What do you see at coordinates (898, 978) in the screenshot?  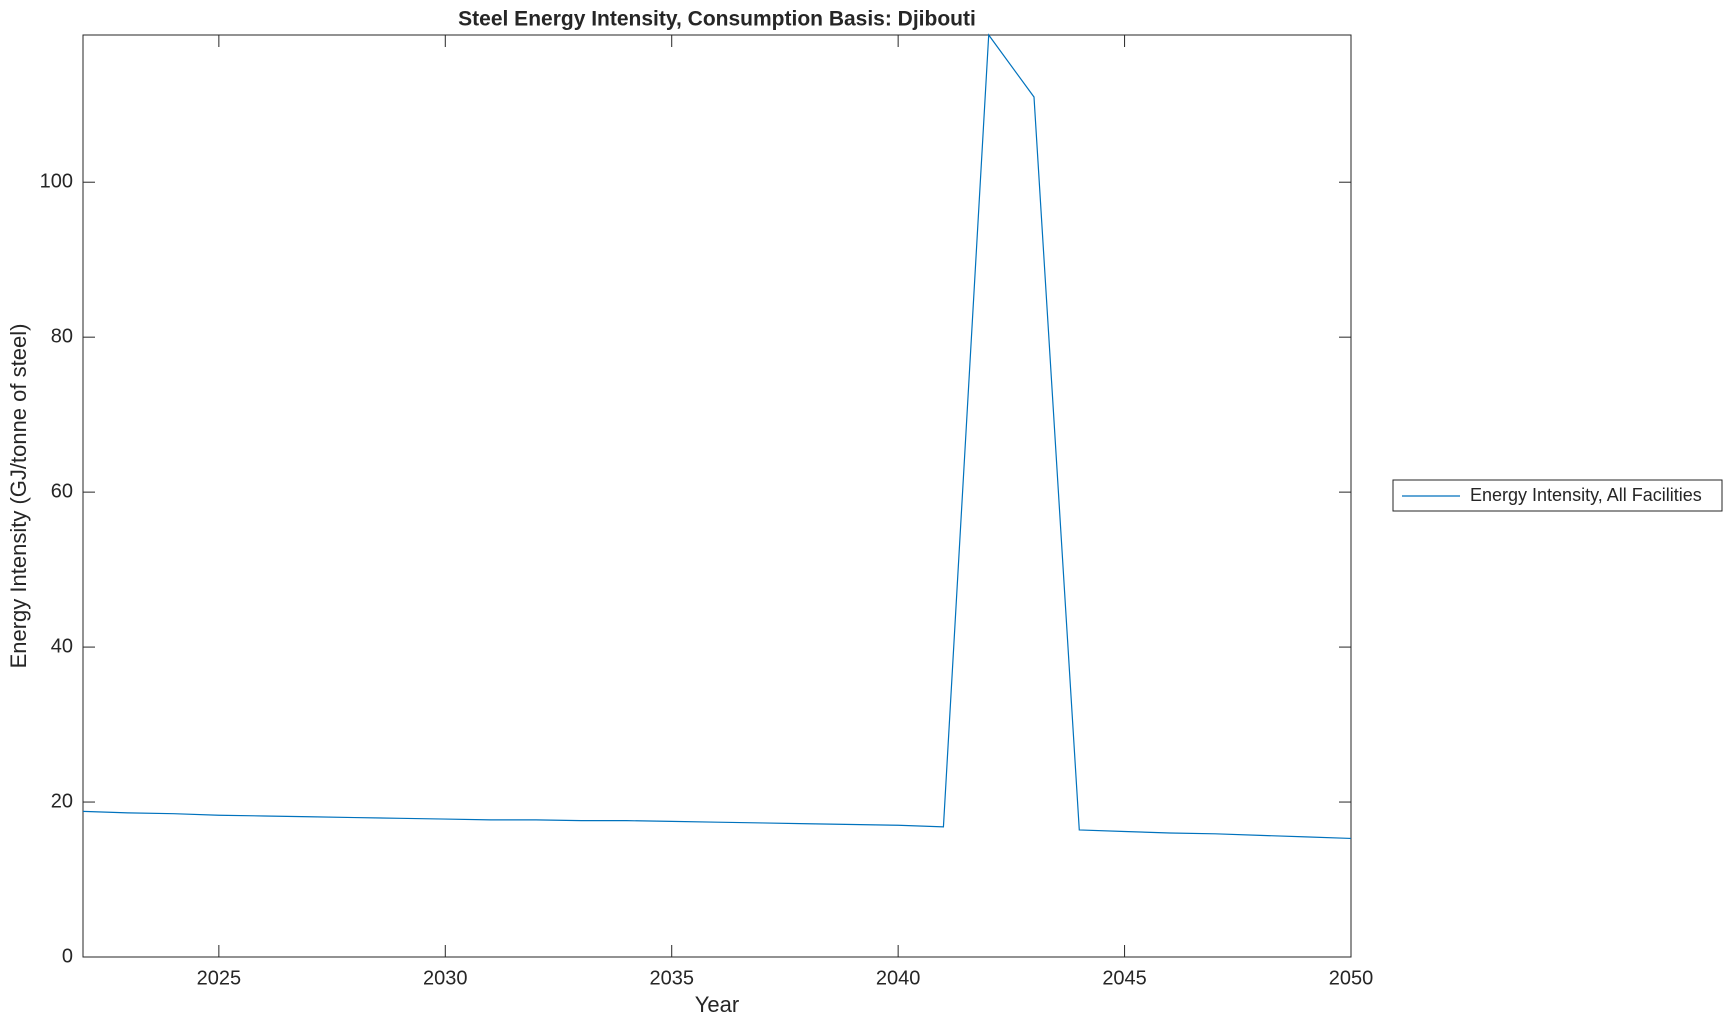 I see `x-tick-label: 2040` at bounding box center [898, 978].